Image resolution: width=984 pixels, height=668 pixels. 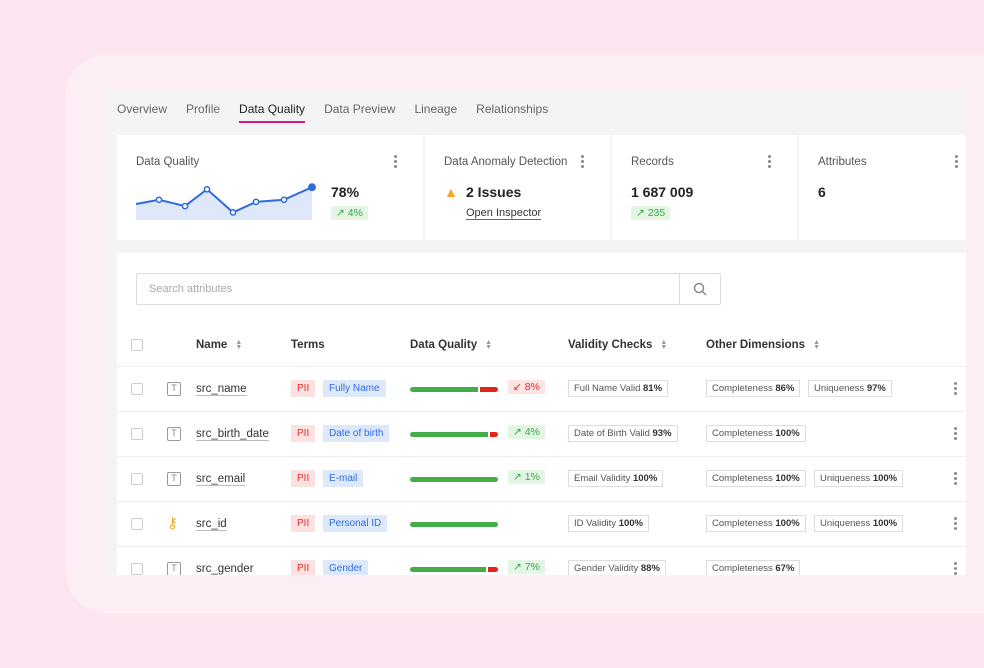 I want to click on open-inspector-link: Open Inspector, so click(x=504, y=213).